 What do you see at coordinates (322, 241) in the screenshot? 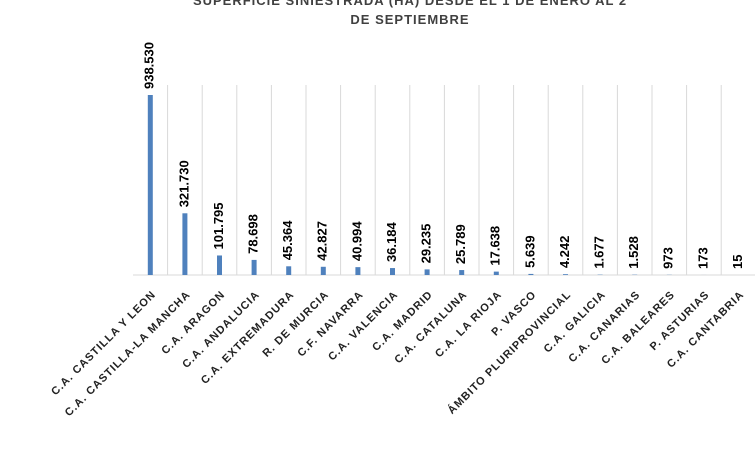
I see `data-label: 42.827` at bounding box center [322, 241].